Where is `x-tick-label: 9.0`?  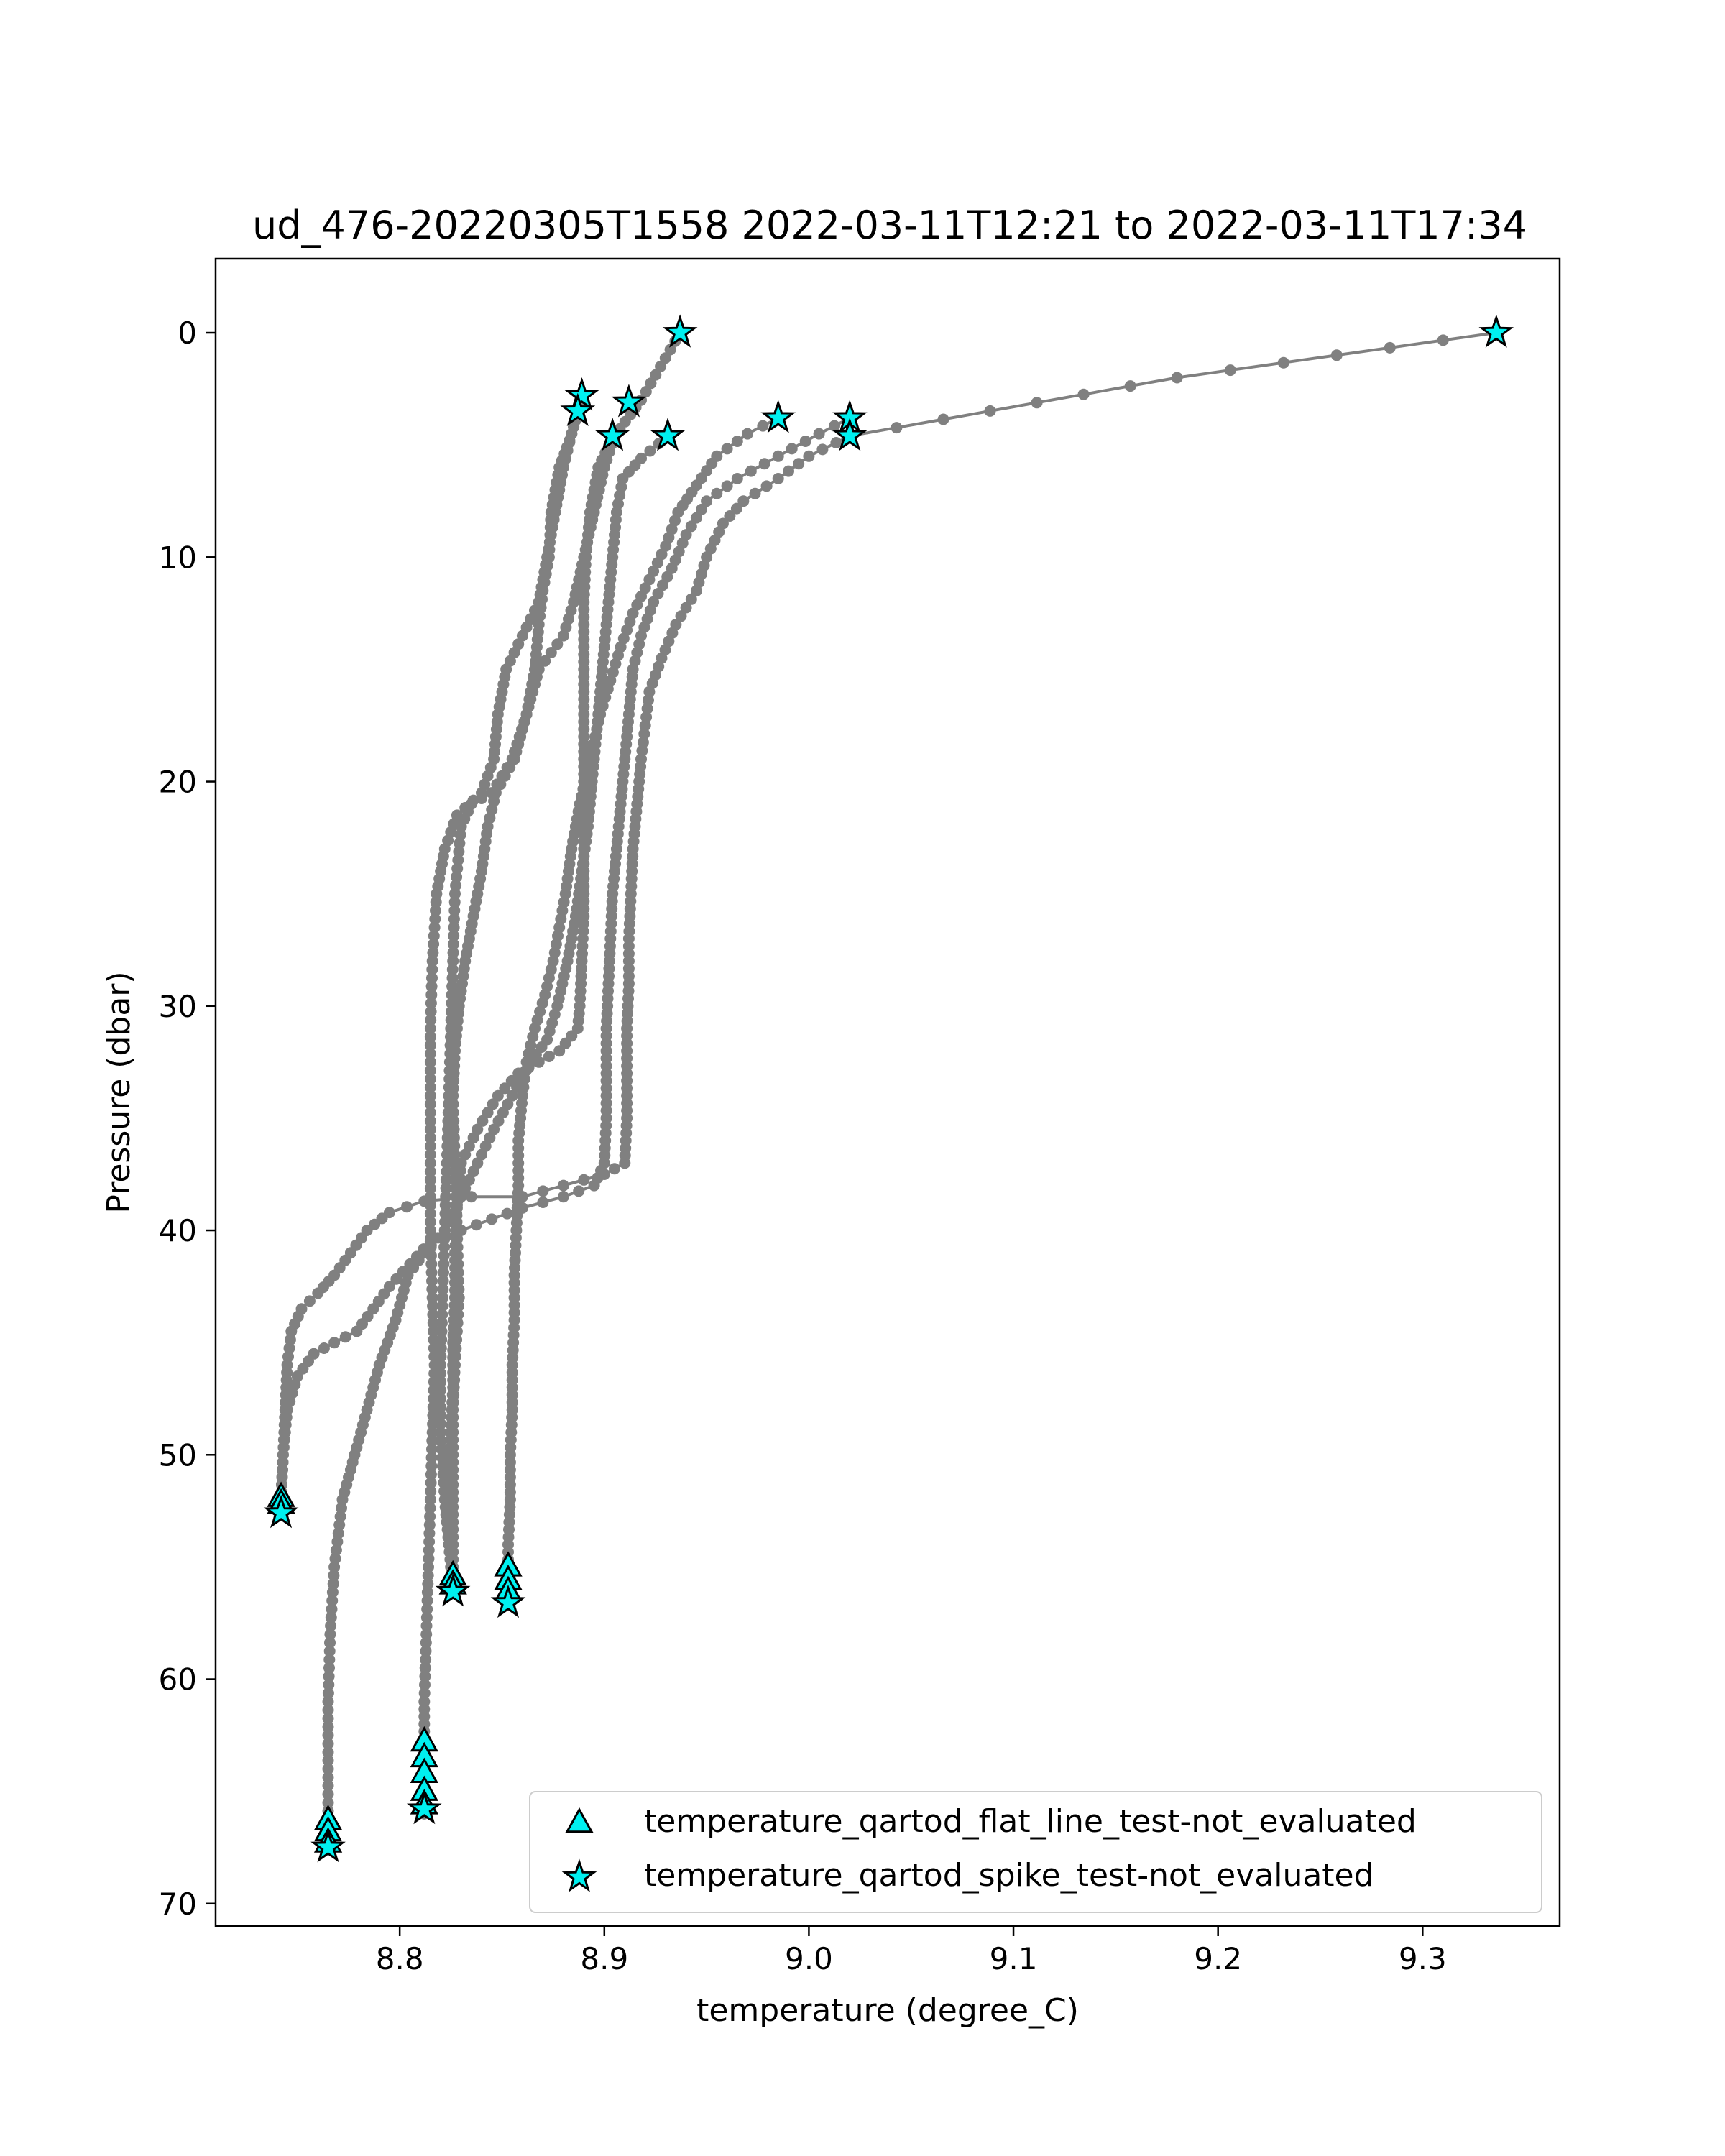 x-tick-label: 9.0 is located at coordinates (809, 1958).